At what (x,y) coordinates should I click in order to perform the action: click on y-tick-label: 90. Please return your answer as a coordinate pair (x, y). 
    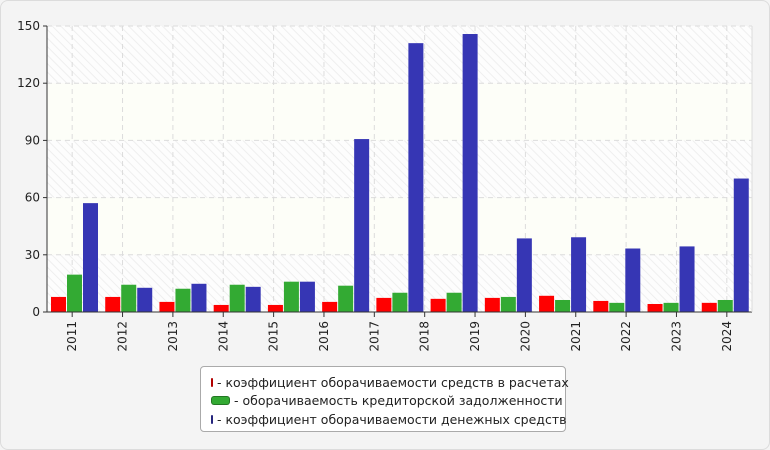
    Looking at the image, I should click on (32, 140).